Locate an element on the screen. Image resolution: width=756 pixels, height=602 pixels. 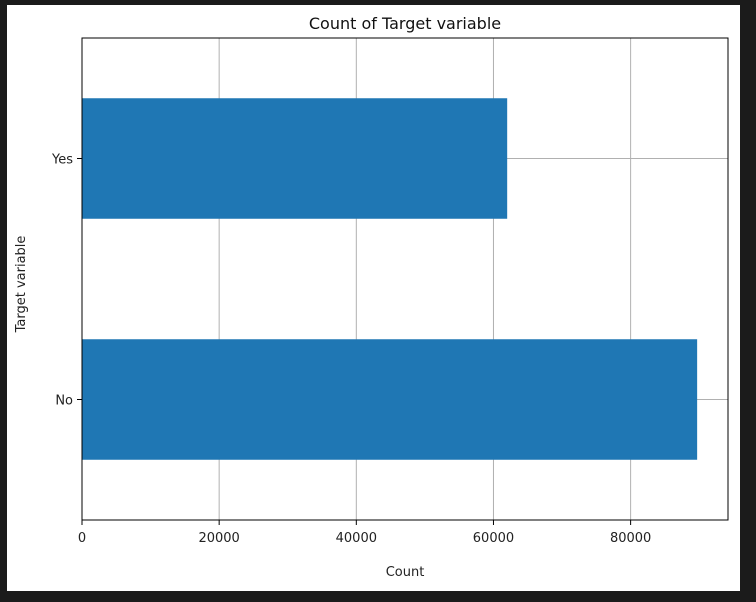
x-tick-label: 60000 is located at coordinates (493, 538).